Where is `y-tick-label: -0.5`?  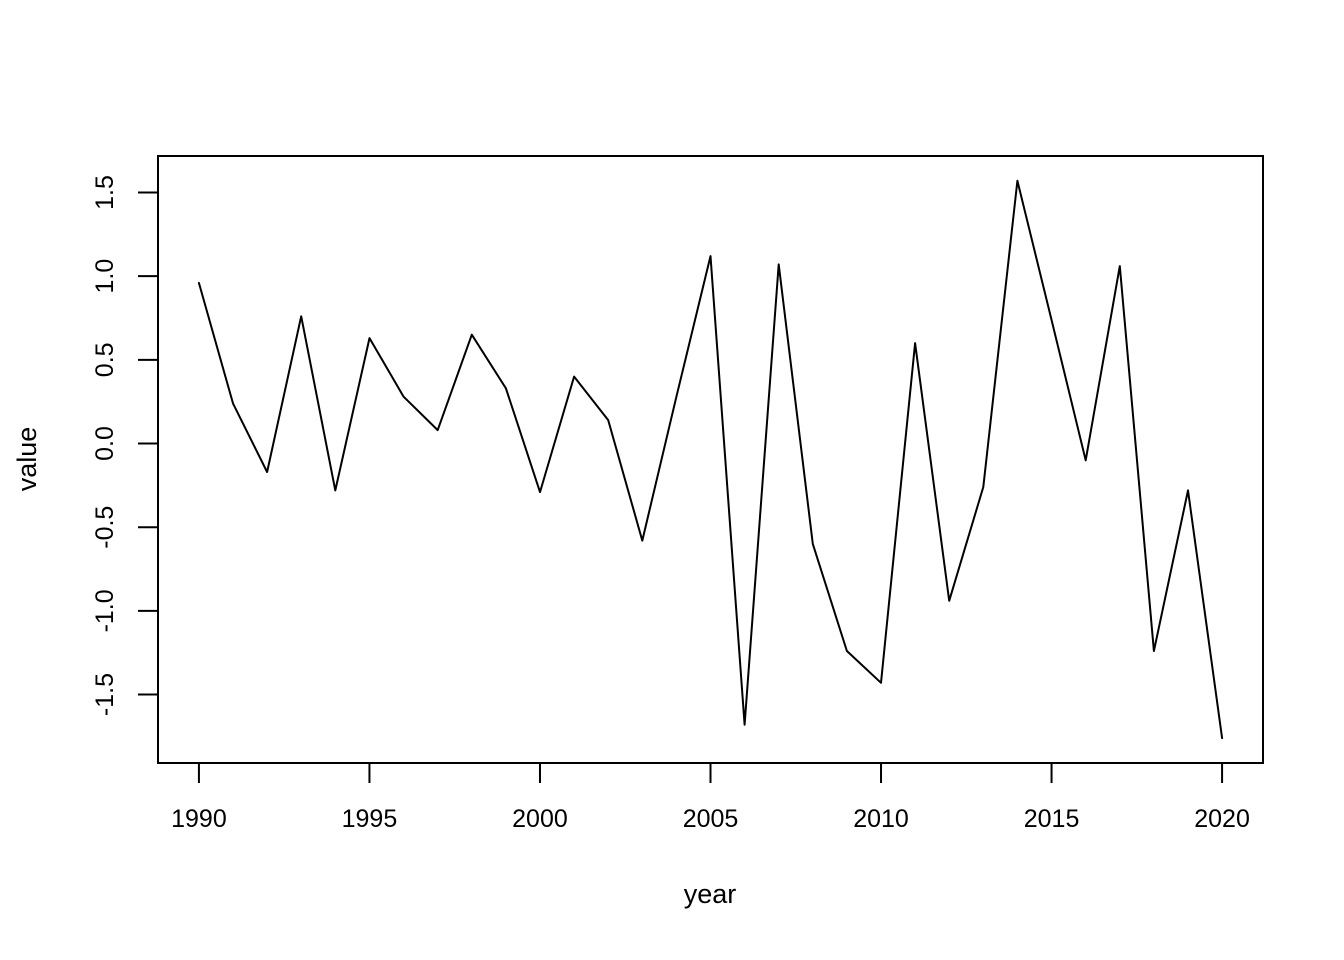
y-tick-label: -0.5 is located at coordinates (105, 527).